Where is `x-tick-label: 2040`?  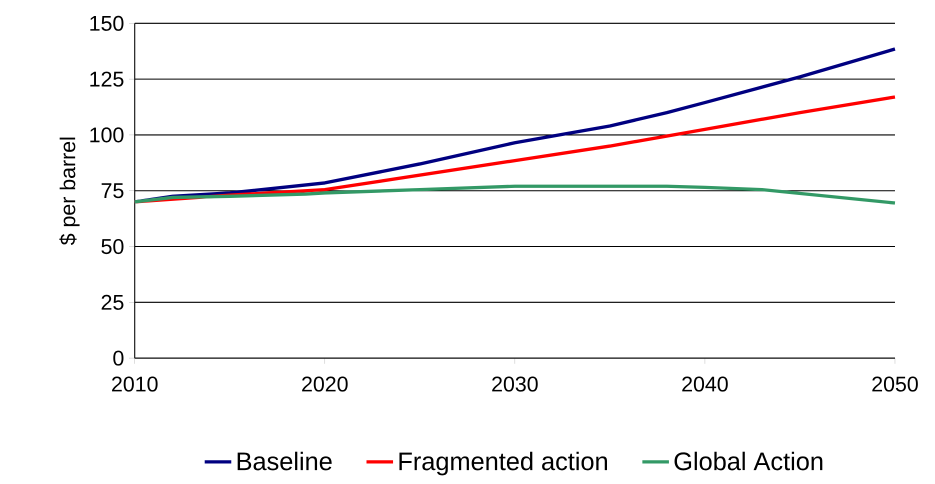 x-tick-label: 2040 is located at coordinates (705, 384).